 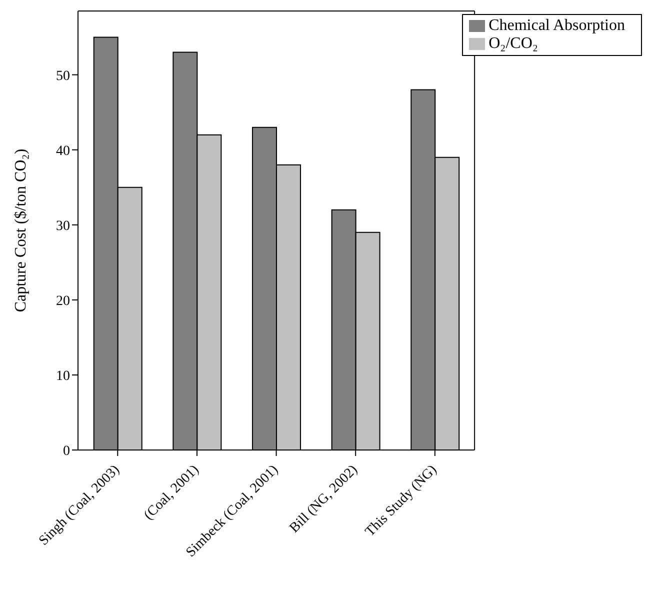 I want to click on y-tick-label: 20, so click(x=63, y=301).